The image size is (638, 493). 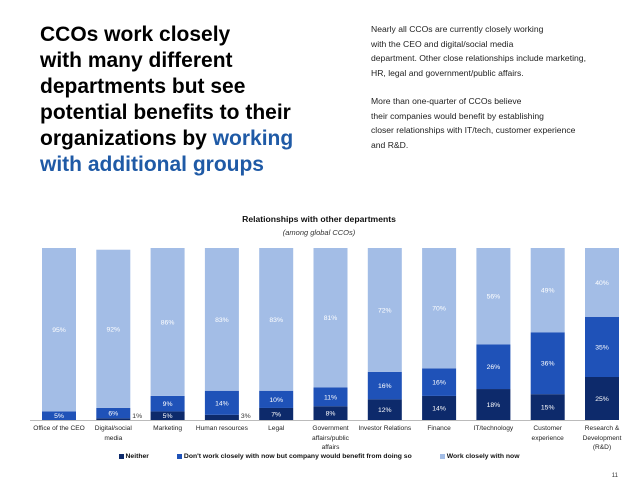 I want to click on data-label-benefit-7: 16%, so click(x=439, y=383).